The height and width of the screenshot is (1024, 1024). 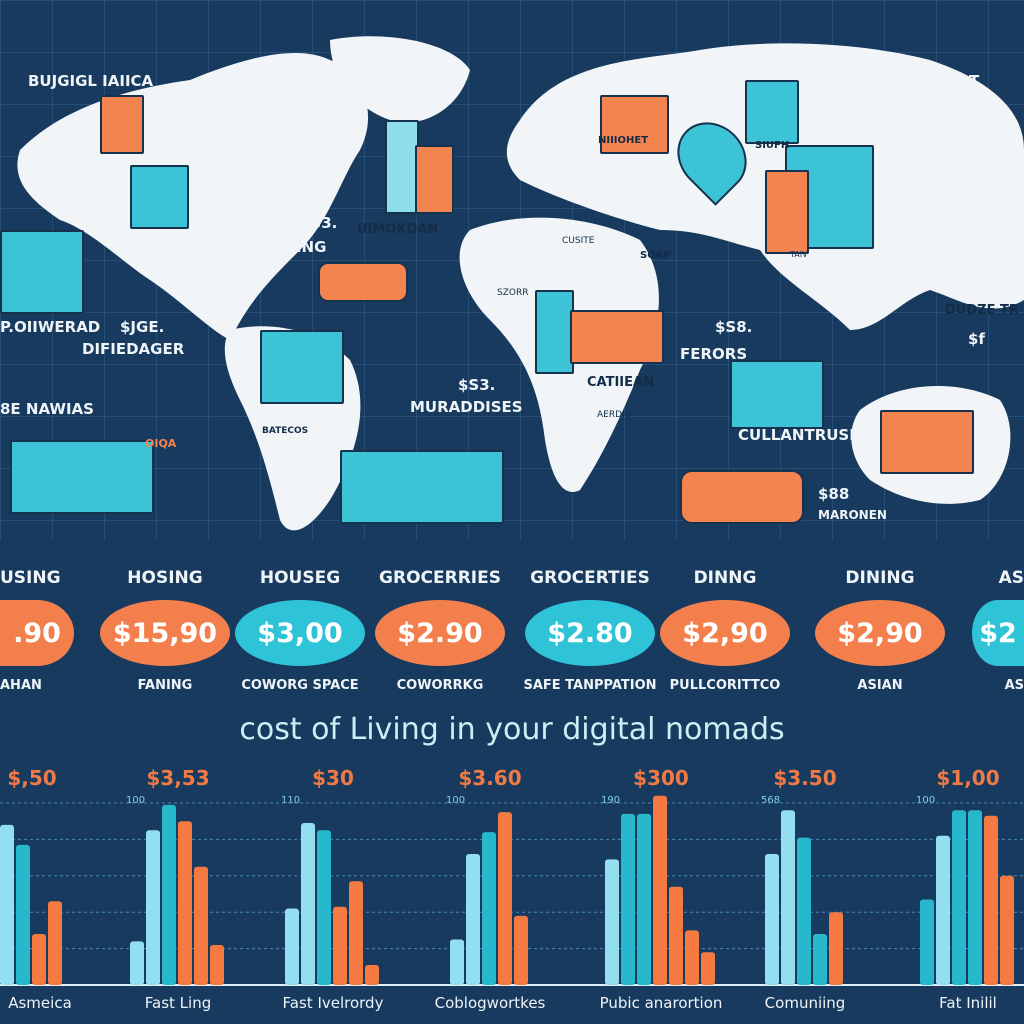 I want to click on price-badge: $2, so click(x=998, y=633).